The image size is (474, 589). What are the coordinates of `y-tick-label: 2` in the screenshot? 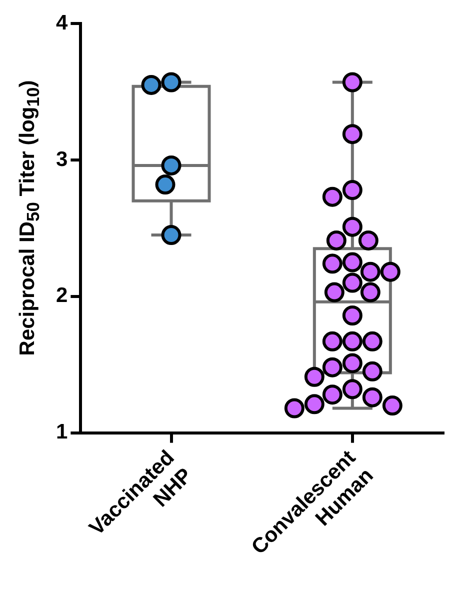 It's located at (62, 296).